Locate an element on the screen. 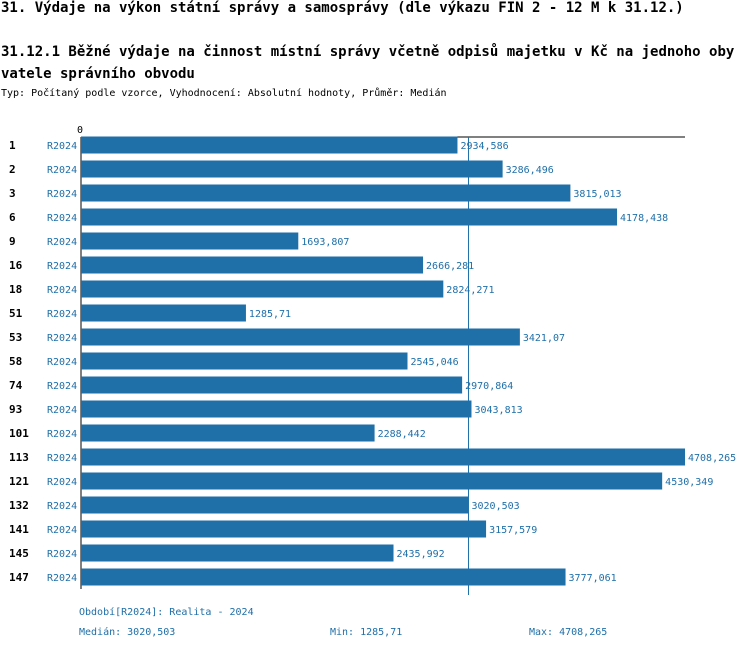 This screenshot has height=652, width=750. data-label: 2288,442 is located at coordinates (402, 434).